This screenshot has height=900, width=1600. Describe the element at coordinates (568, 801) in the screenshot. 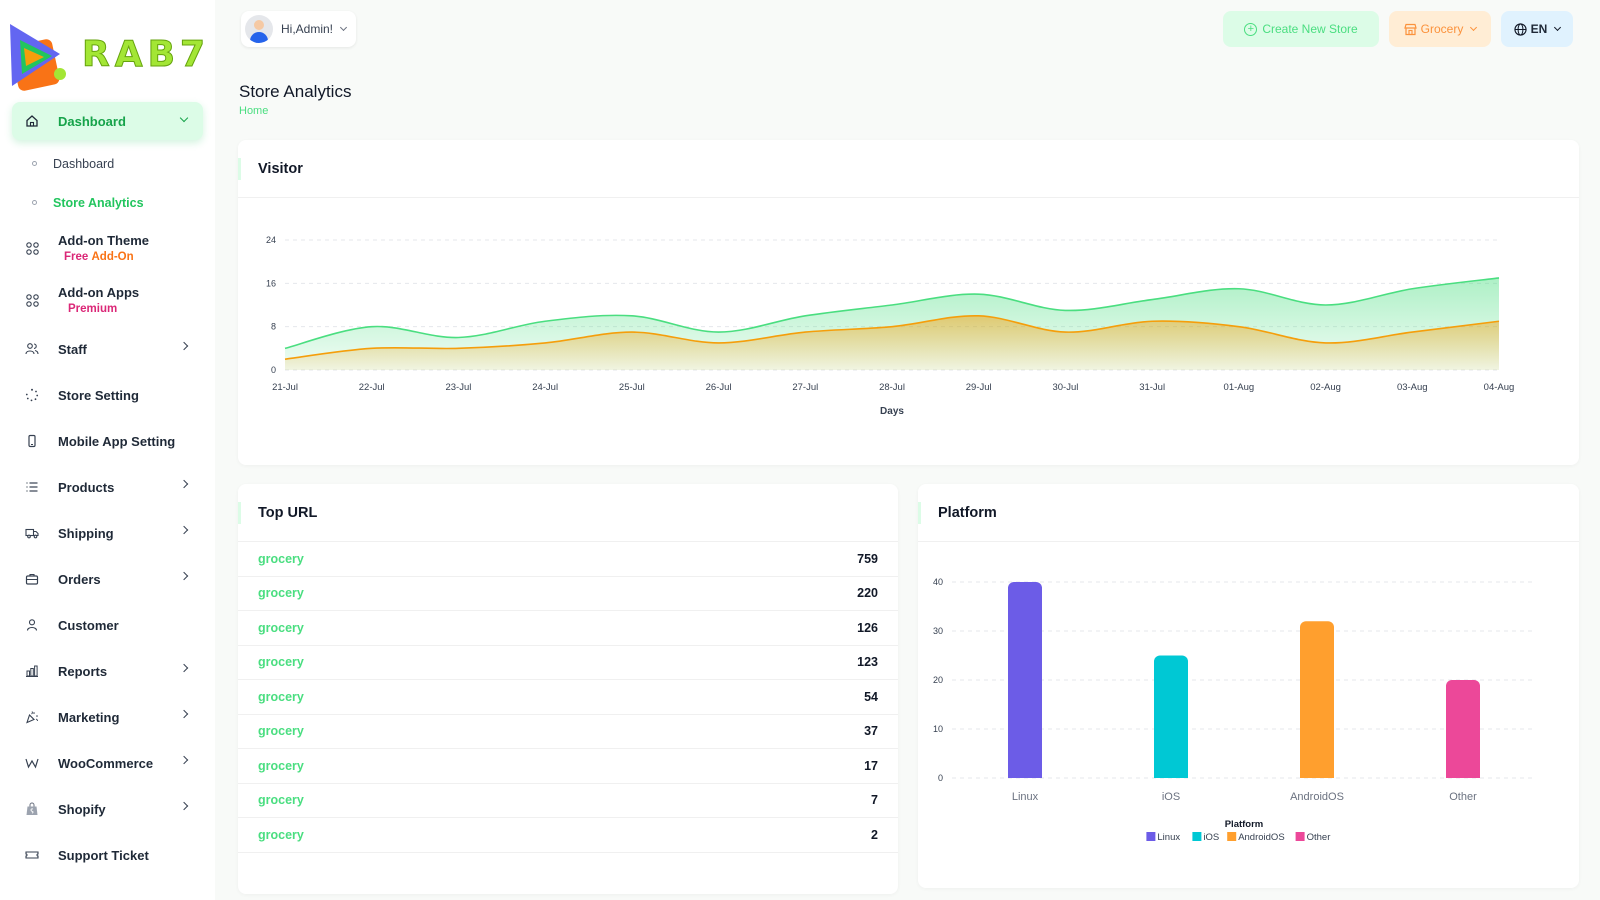

I see `table-row: grocery 7` at that location.